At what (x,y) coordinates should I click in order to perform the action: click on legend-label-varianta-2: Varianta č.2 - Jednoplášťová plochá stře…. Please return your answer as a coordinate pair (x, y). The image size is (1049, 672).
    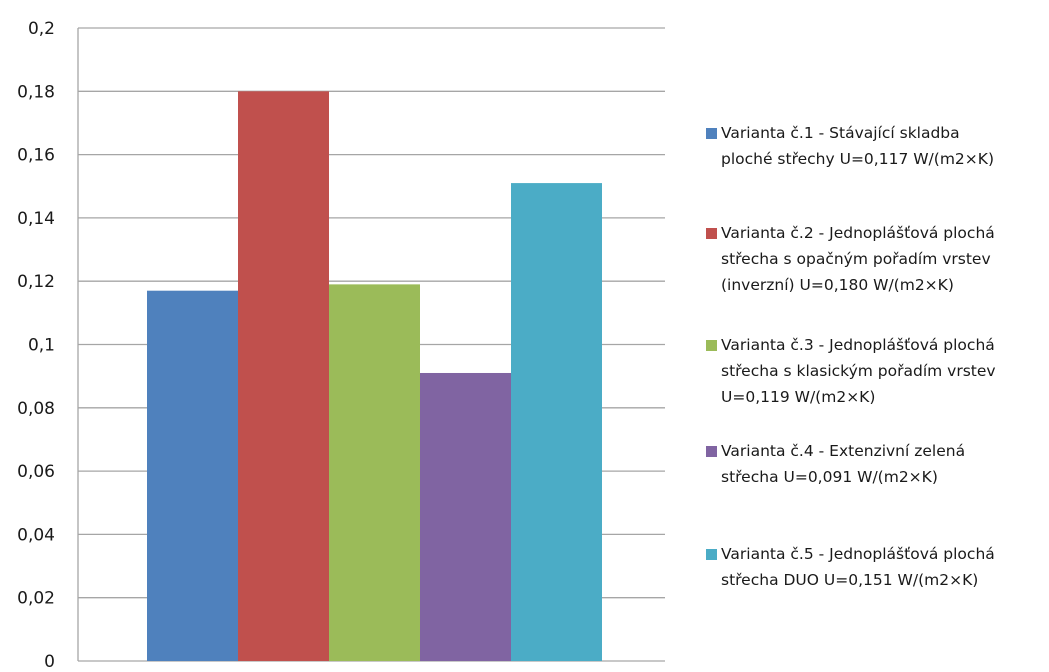
    Looking at the image, I should click on (858, 259).